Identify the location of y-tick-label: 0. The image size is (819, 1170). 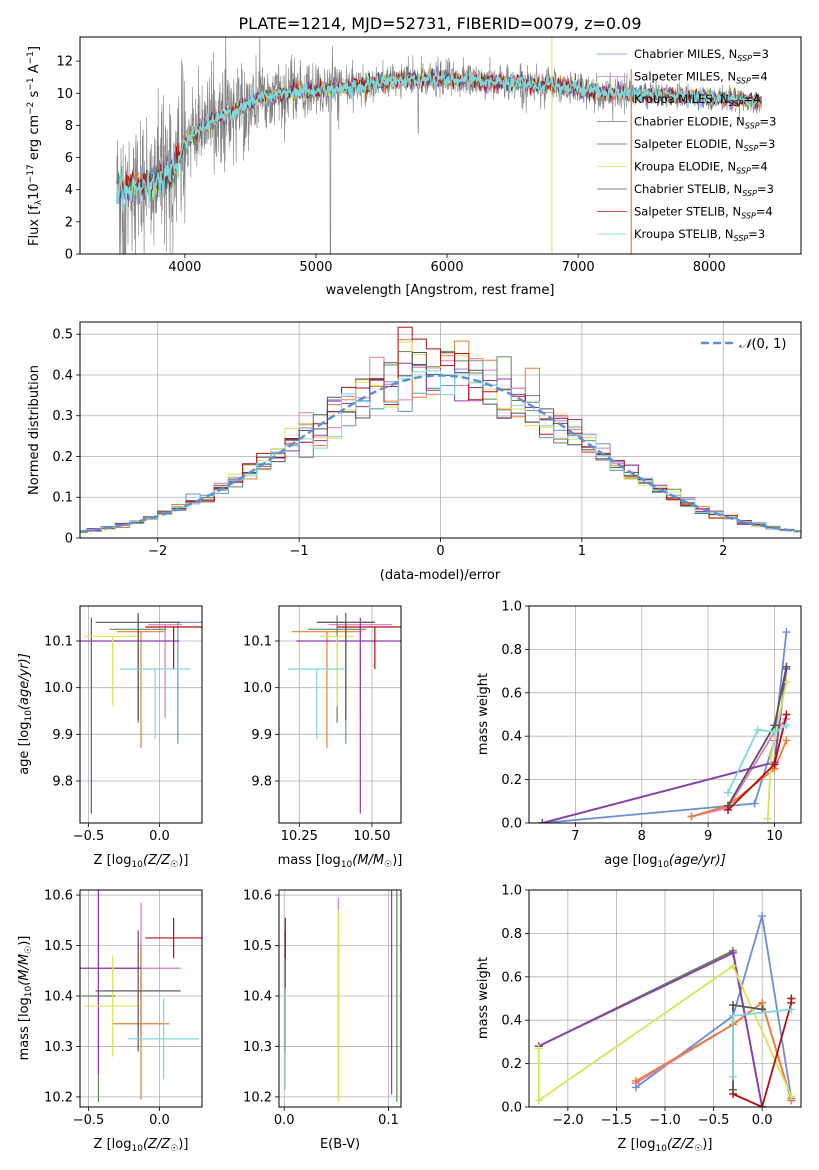
(69, 539).